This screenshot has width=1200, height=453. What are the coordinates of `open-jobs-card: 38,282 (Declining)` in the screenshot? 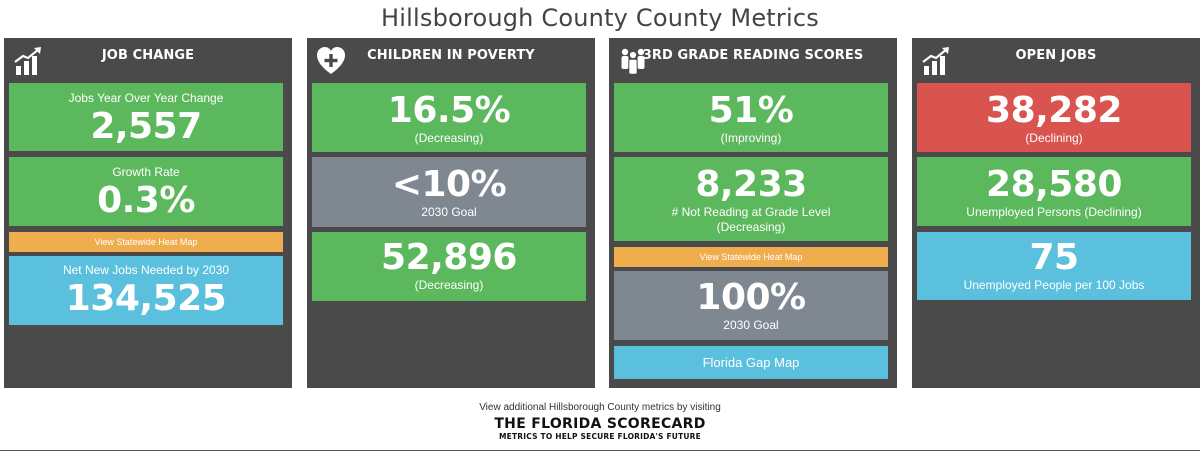 It's located at (1054, 117).